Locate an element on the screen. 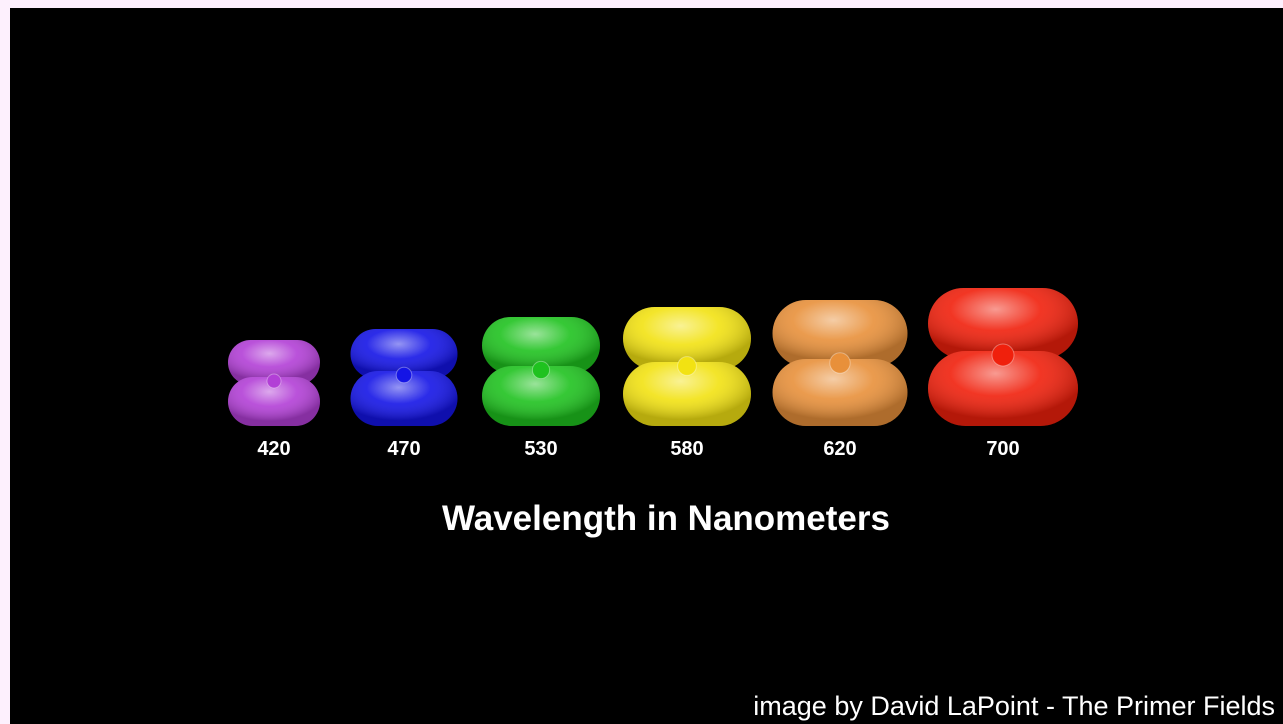 This screenshot has height=724, width=1283. title: Wavelength in Nanometers is located at coordinates (666, 518).